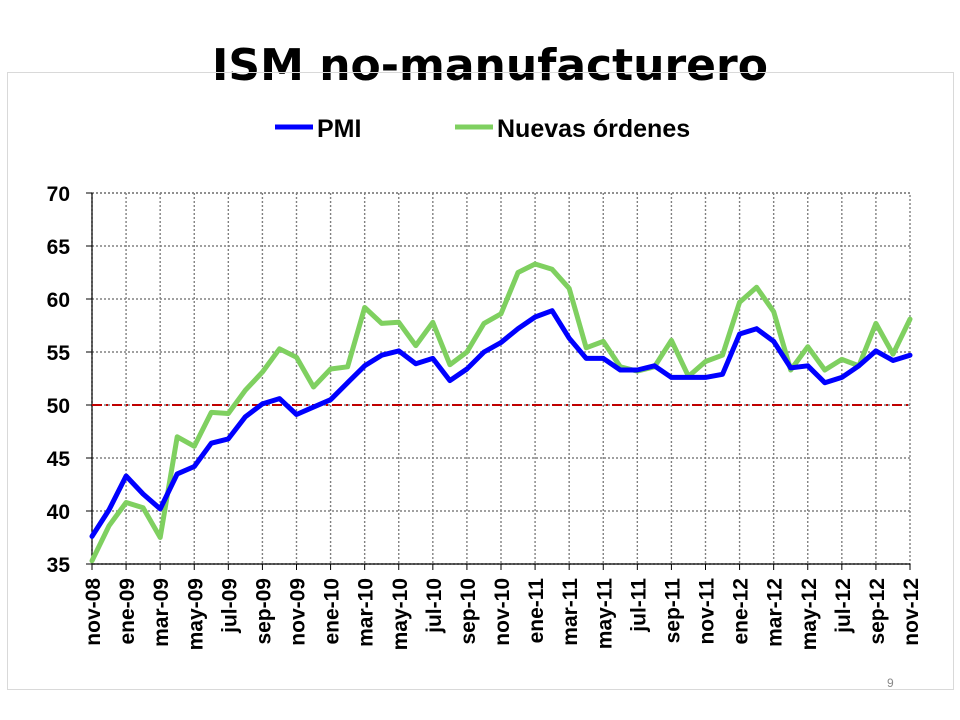 This screenshot has height=720, width=960. What do you see at coordinates (59, 353) in the screenshot?
I see `y-tick-label: 55` at bounding box center [59, 353].